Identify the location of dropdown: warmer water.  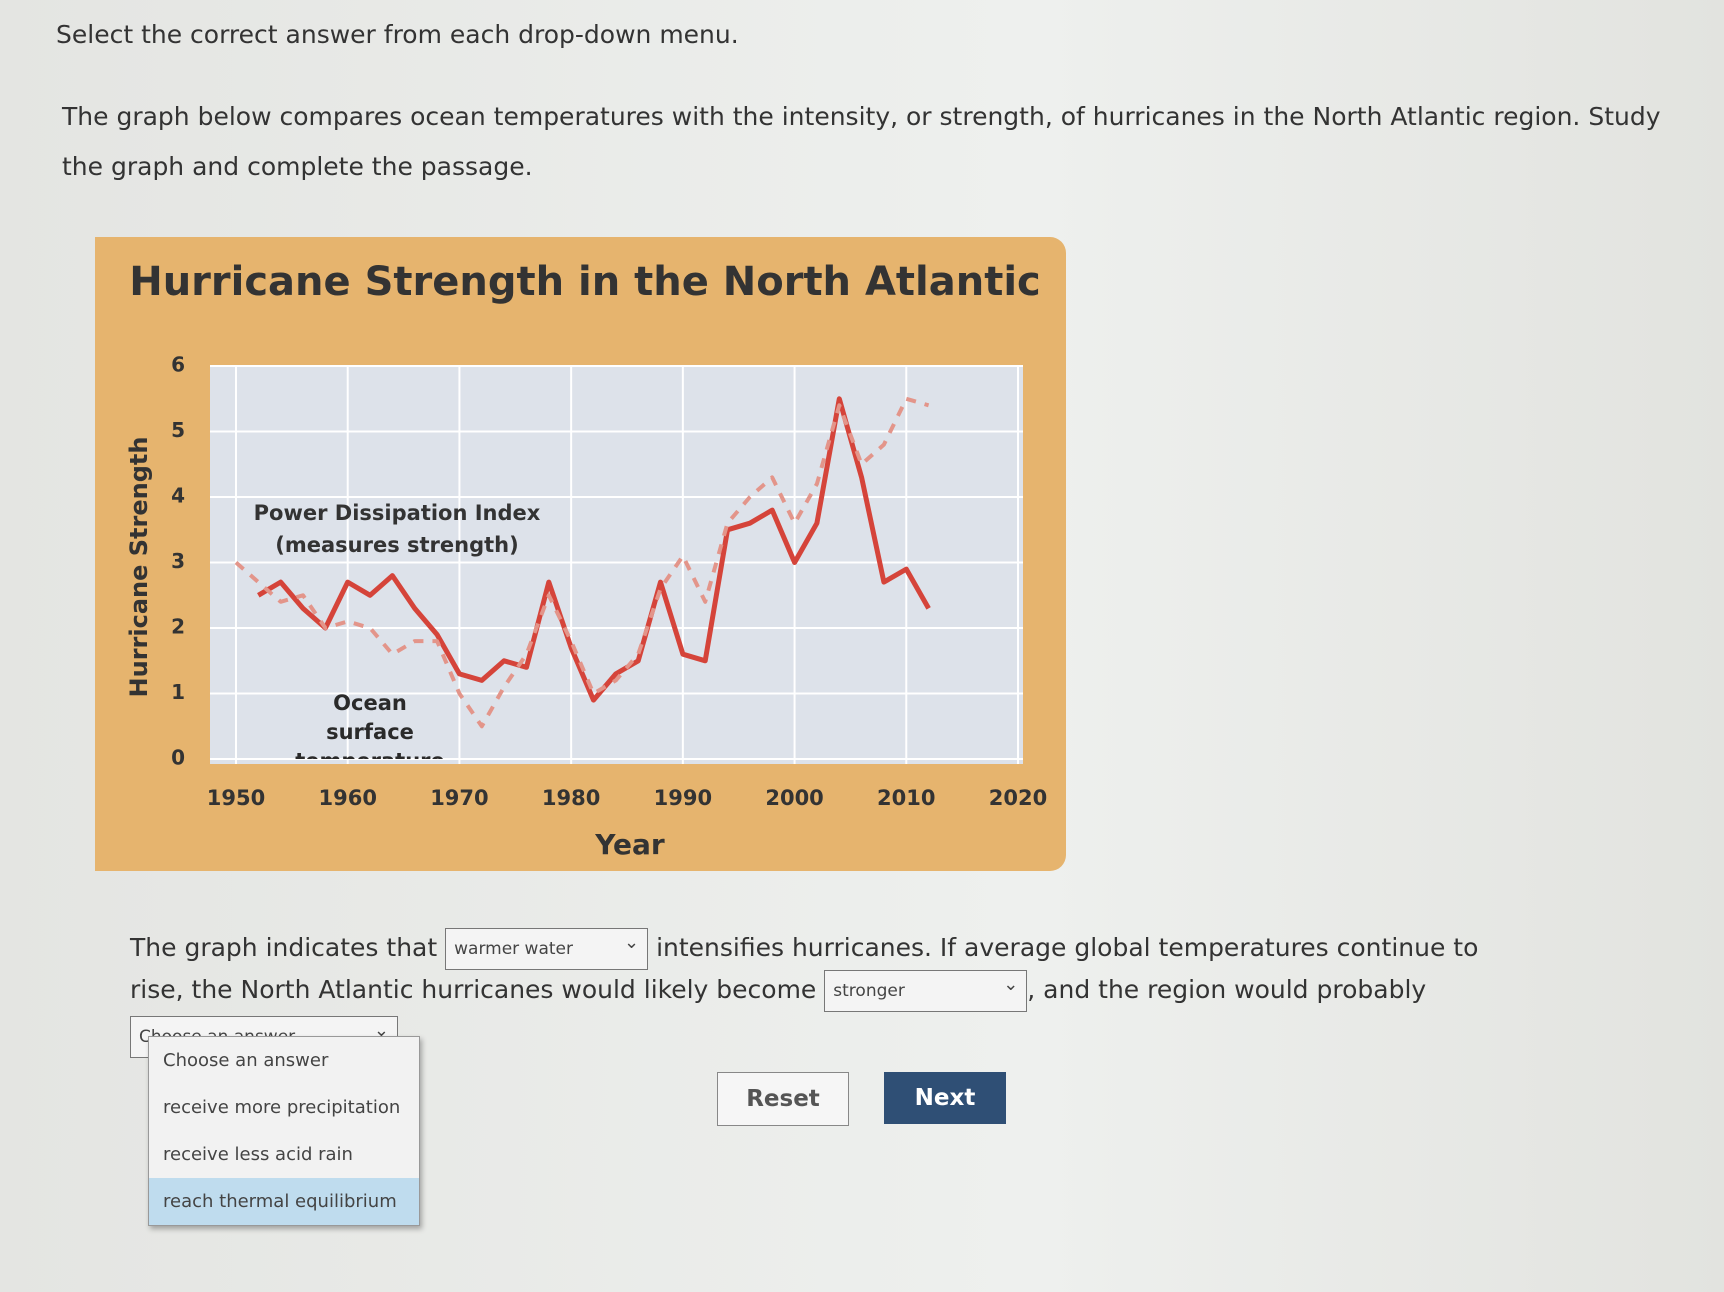
(547, 947).